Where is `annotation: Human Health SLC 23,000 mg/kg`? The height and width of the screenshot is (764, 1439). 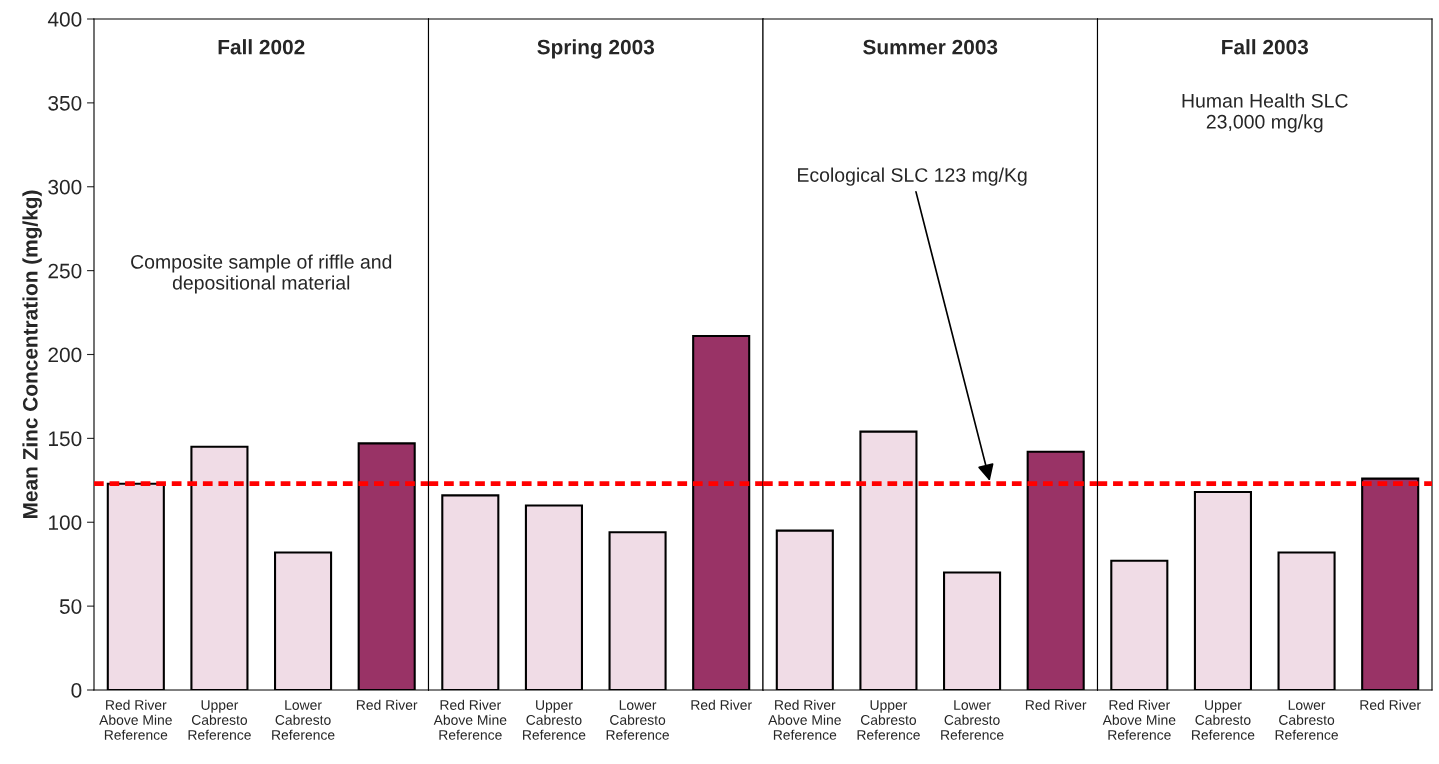
annotation: Human Health SLC 23,000 mg/kg is located at coordinates (1265, 113).